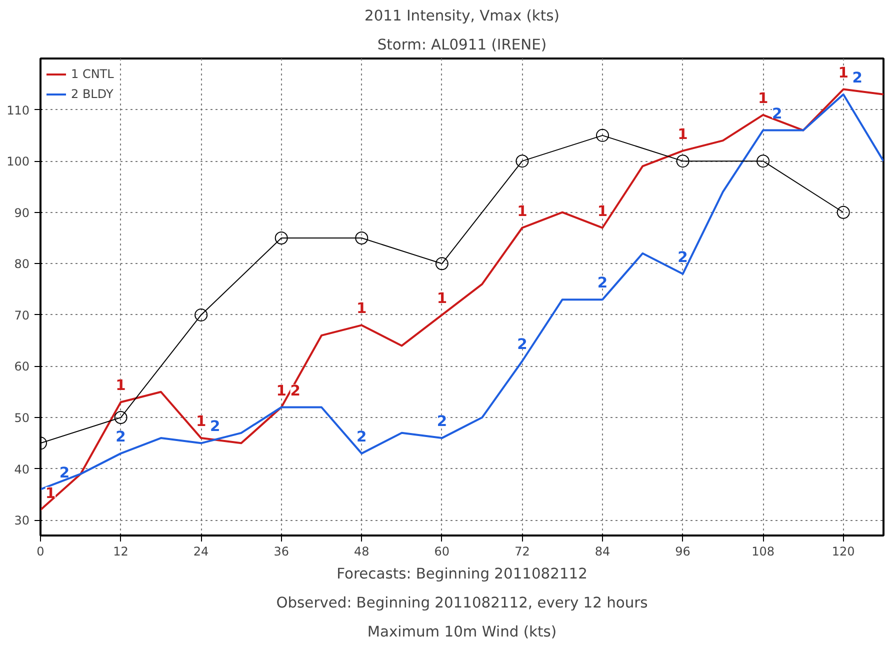 Image resolution: width=887 pixels, height=645 pixels. What do you see at coordinates (462, 603) in the screenshot?
I see `text: Observed: Beginning 2011082112, every 12 hours` at bounding box center [462, 603].